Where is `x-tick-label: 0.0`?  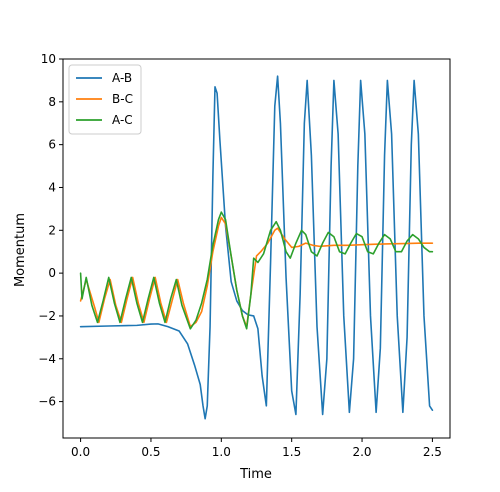 x-tick-label: 0.0 is located at coordinates (80, 452).